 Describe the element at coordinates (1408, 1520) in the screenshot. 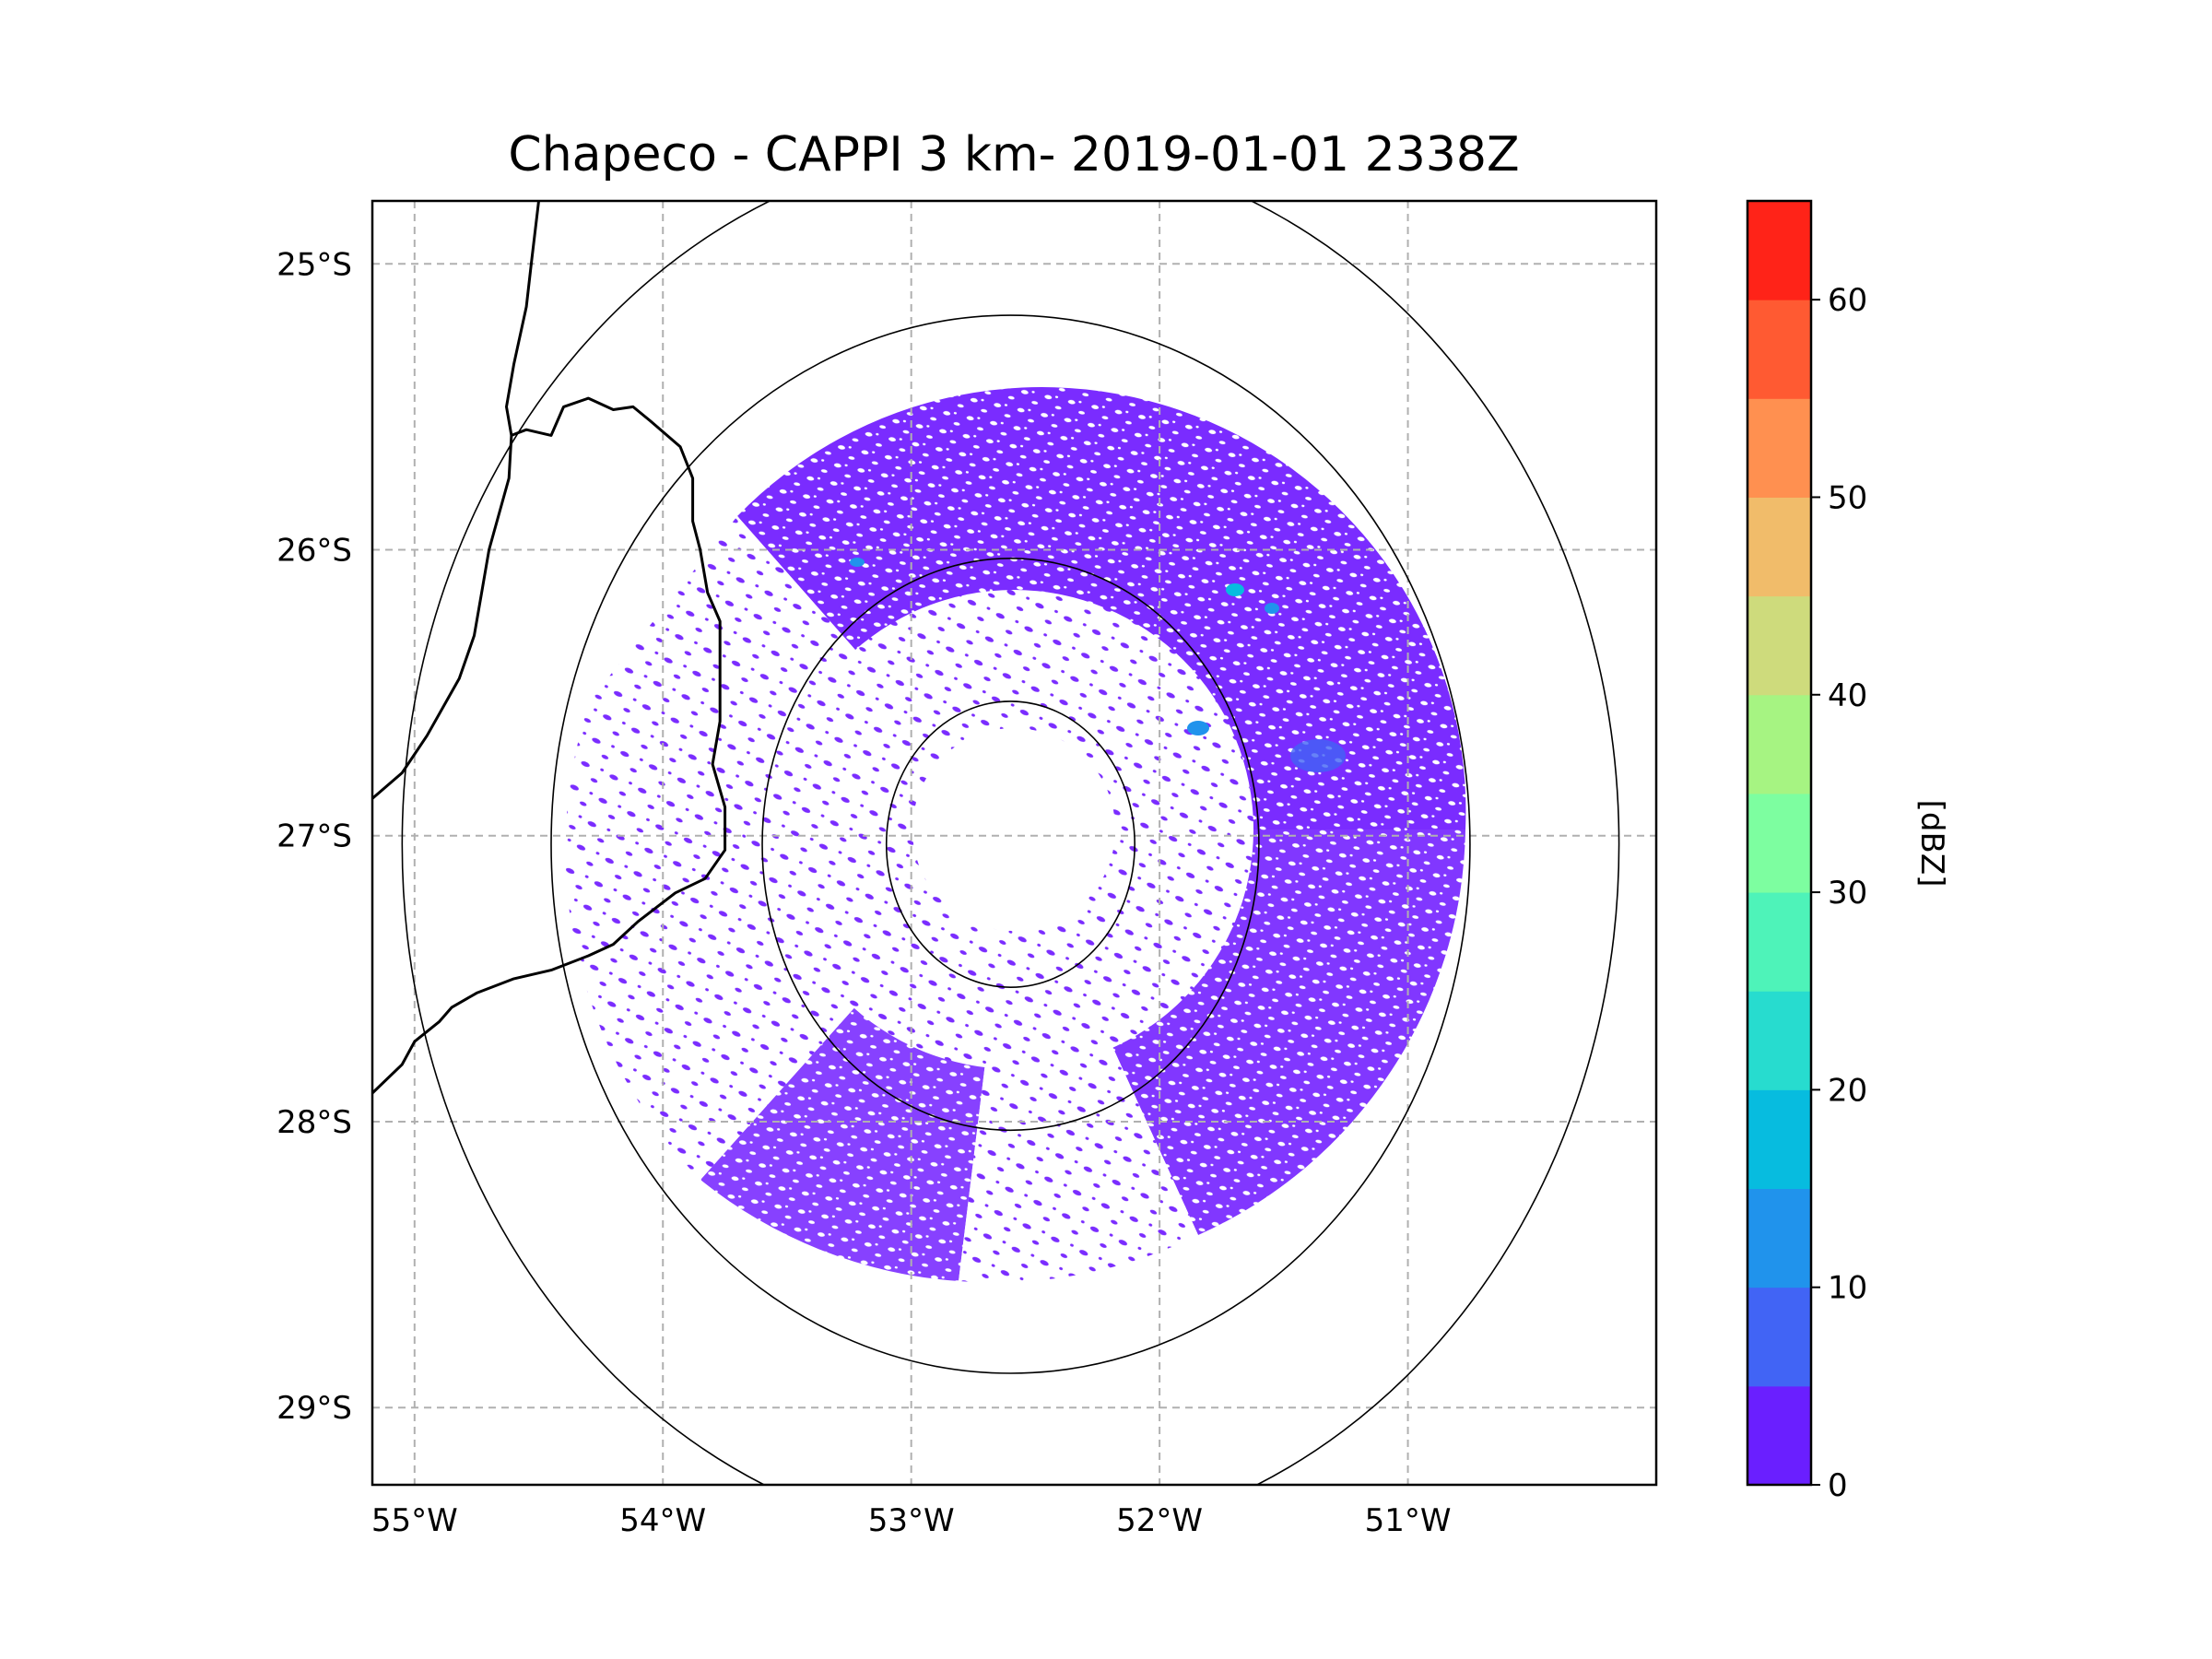

I see `lon-tick-label: 51°W` at that location.